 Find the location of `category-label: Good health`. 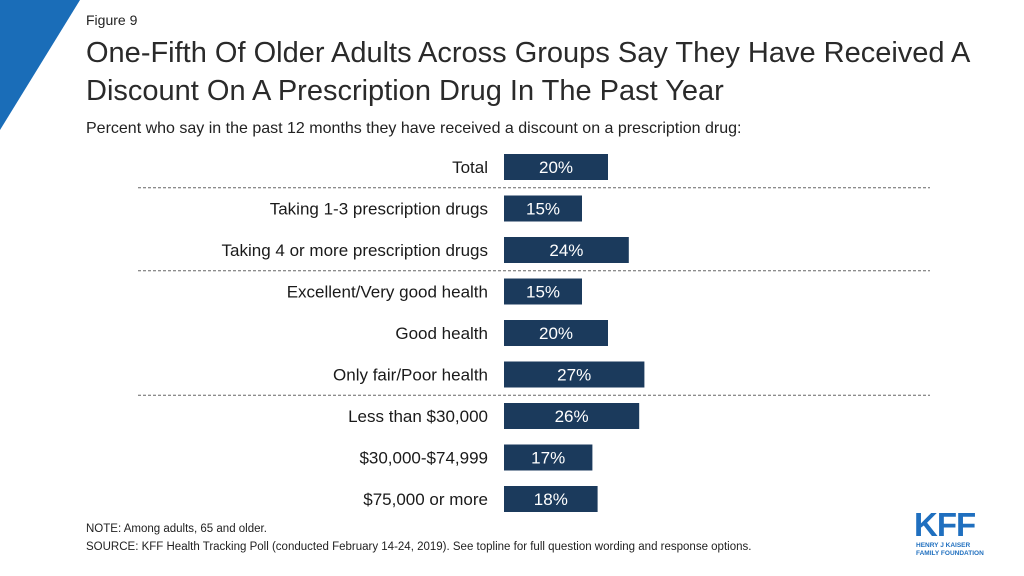

category-label: Good health is located at coordinates (441, 333).